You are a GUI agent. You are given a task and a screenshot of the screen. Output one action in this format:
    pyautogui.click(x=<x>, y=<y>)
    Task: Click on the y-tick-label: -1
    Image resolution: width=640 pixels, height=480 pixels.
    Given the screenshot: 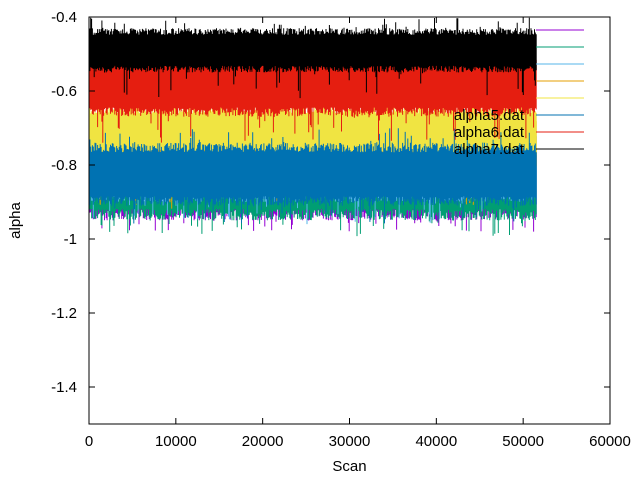 What is the action you would take?
    pyautogui.click(x=70, y=239)
    